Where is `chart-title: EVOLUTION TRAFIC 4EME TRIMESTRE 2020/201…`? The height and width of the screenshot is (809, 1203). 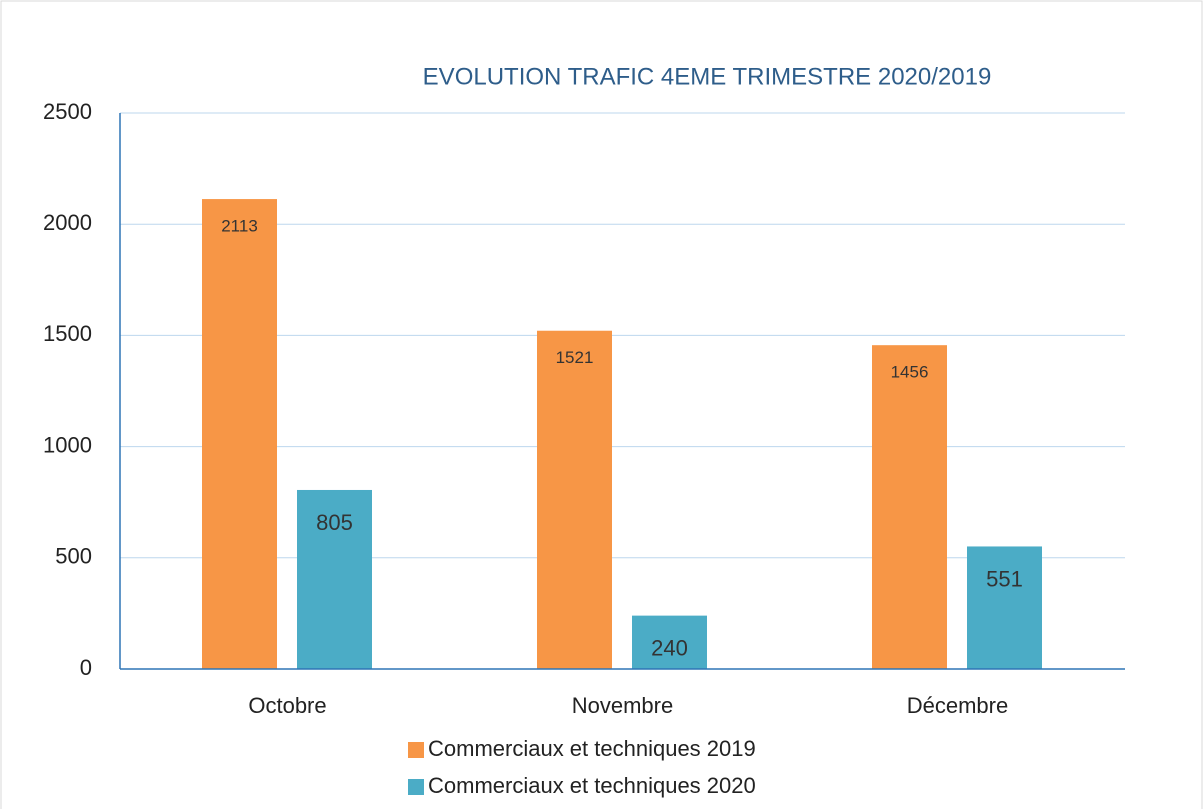 chart-title: EVOLUTION TRAFIC 4EME TRIMESTRE 2020/201… is located at coordinates (707, 76).